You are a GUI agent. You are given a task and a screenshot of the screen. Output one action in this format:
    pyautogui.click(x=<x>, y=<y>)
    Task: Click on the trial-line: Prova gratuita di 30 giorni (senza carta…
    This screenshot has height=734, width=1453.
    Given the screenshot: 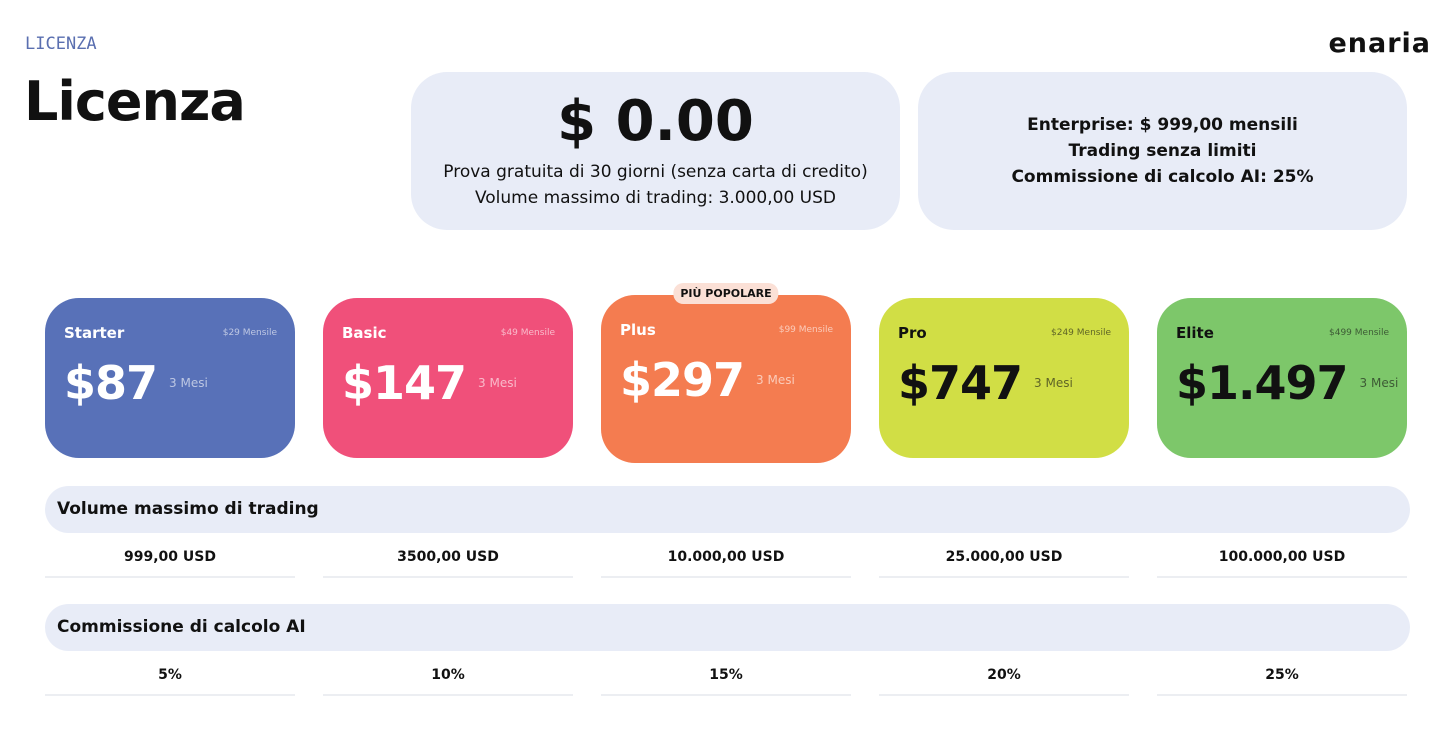 What is the action you would take?
    pyautogui.click(x=655, y=172)
    